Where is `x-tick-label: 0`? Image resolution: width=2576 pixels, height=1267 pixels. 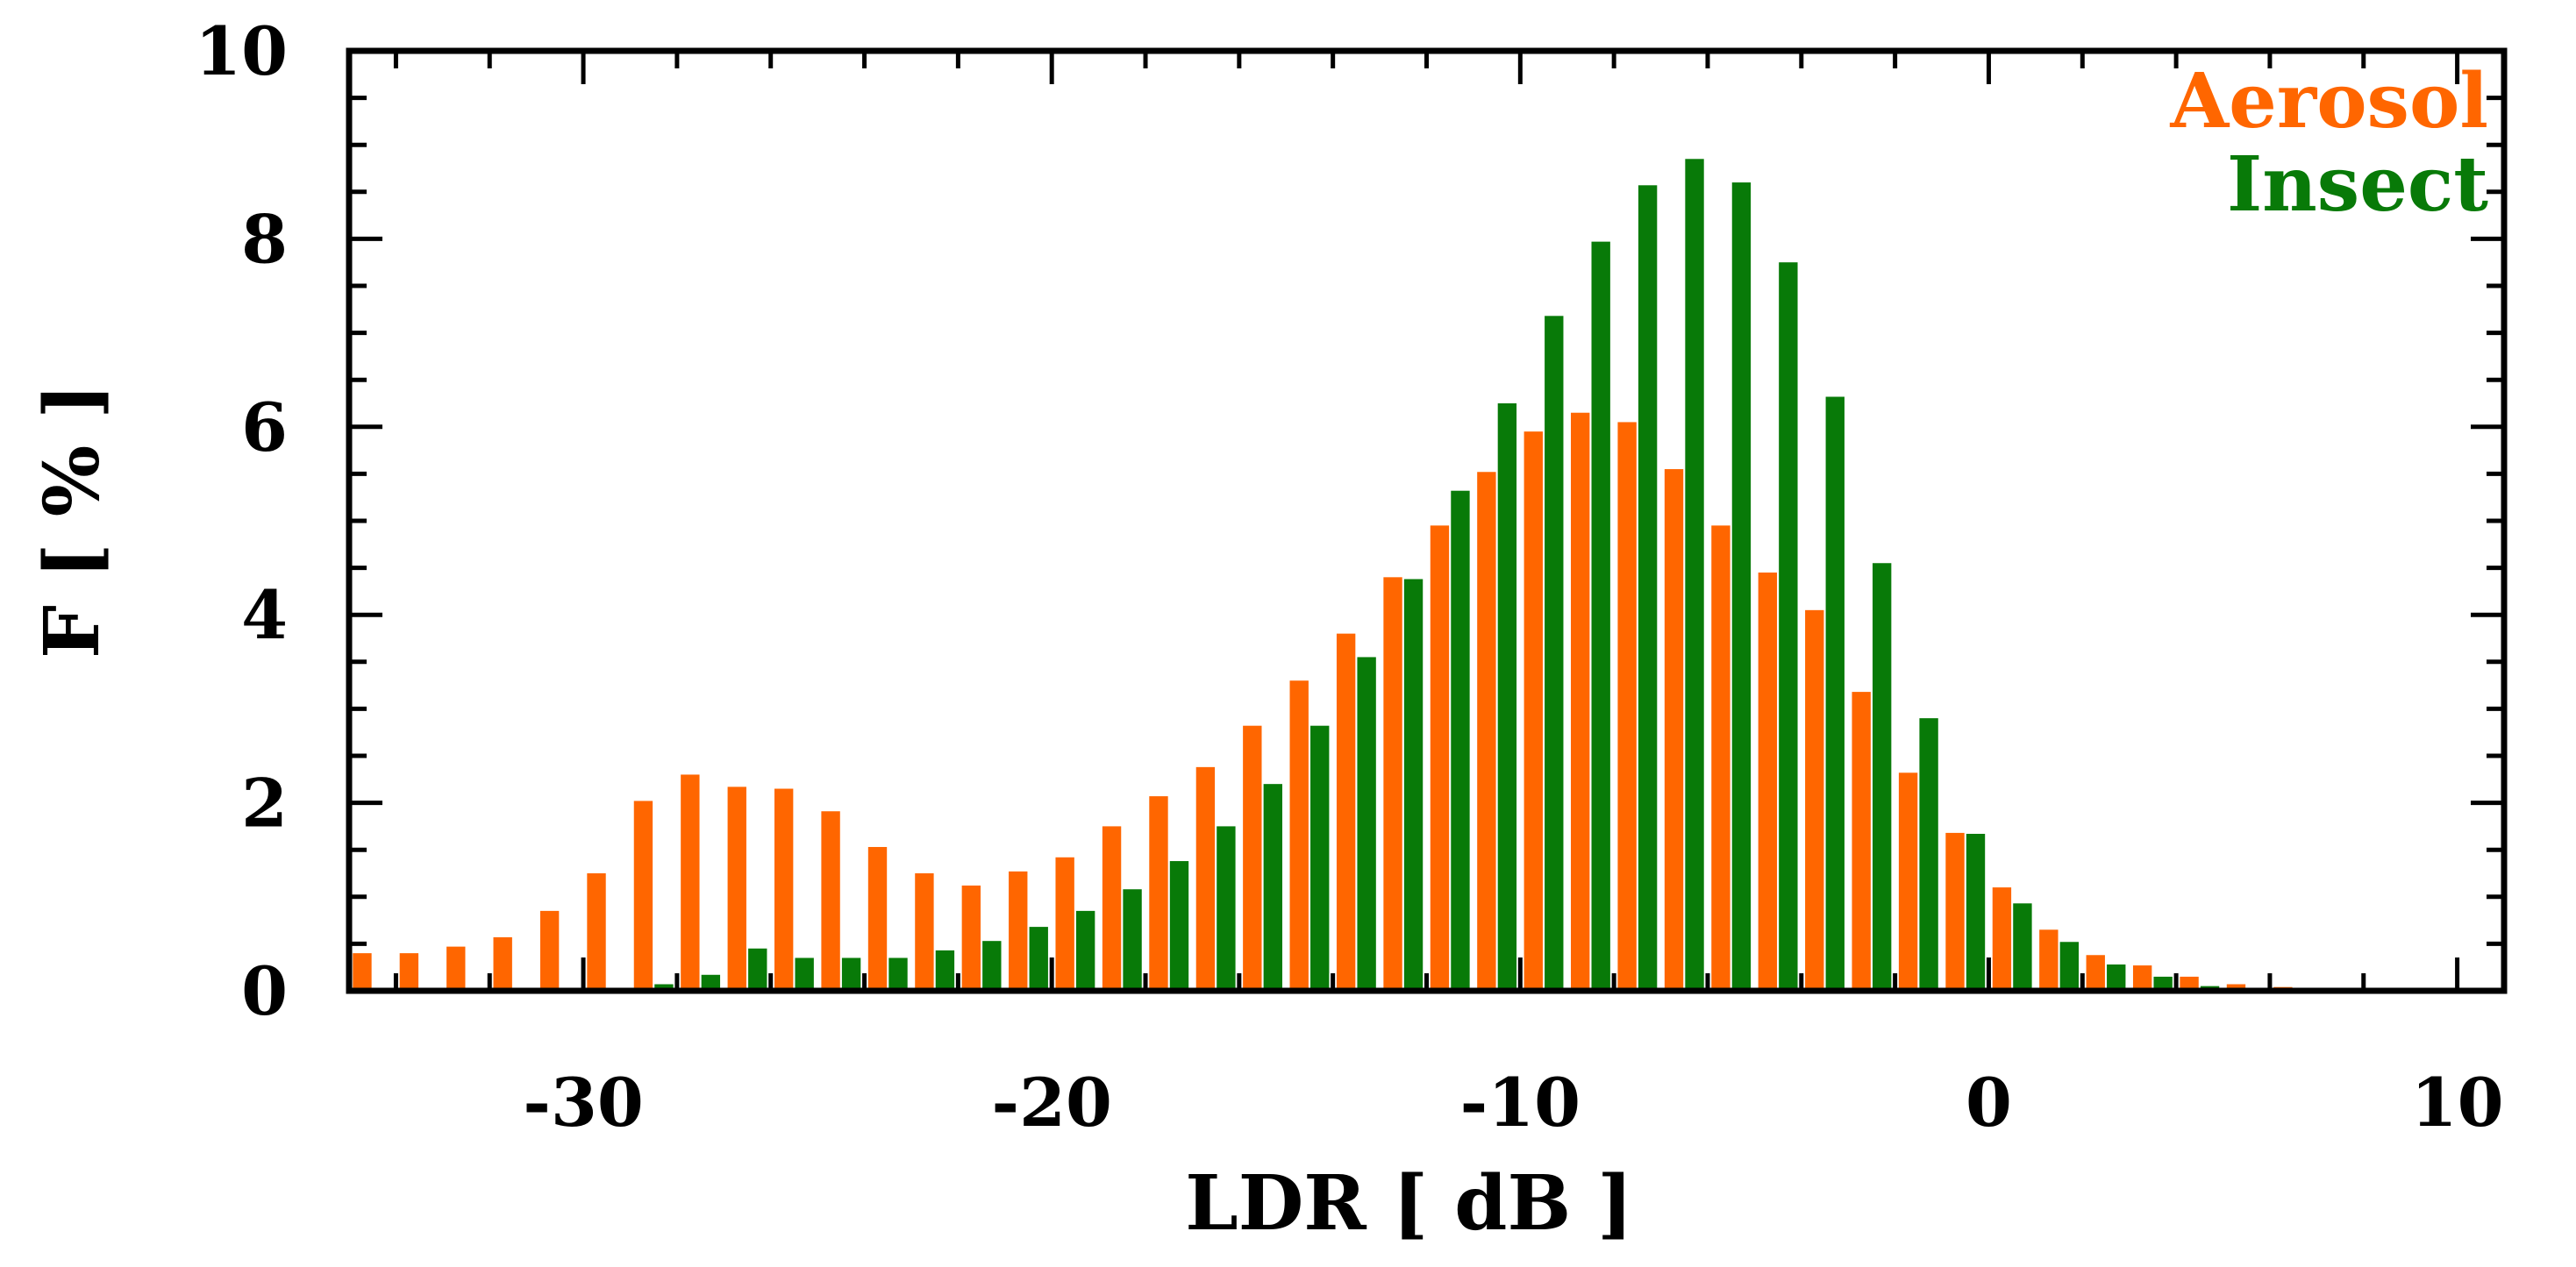
x-tick-label: 0 is located at coordinates (1989, 1103).